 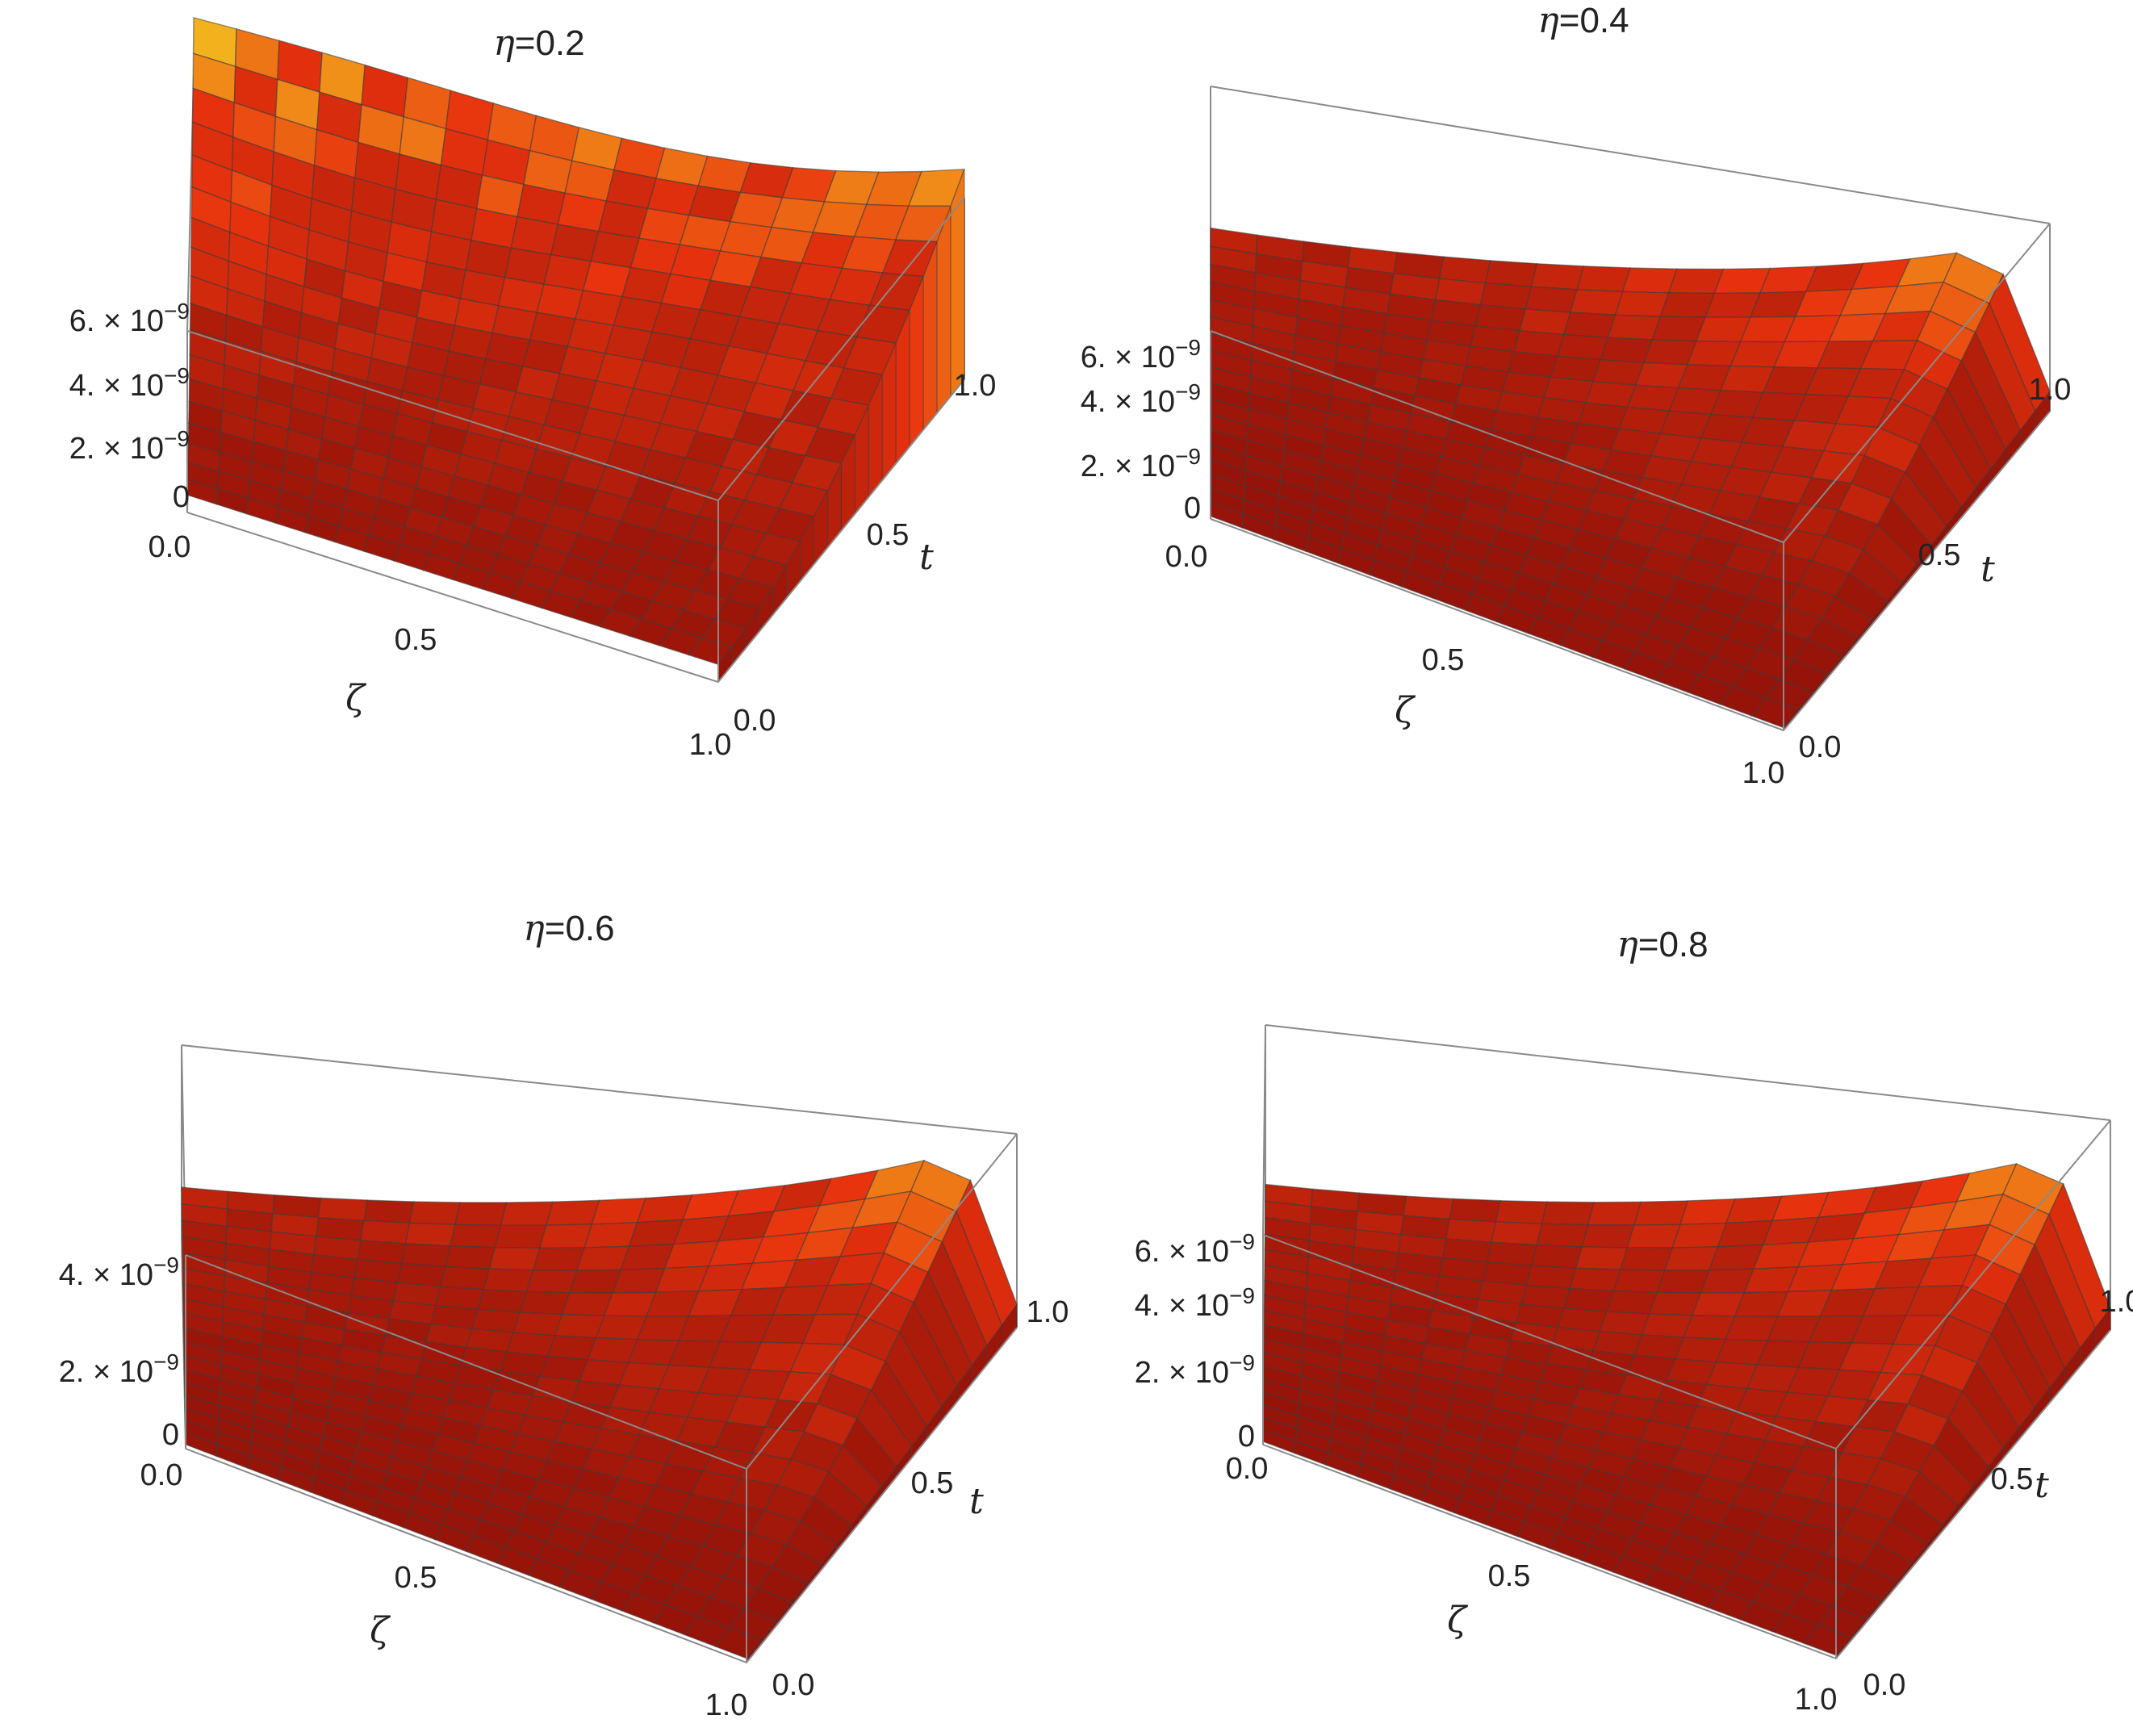 What do you see at coordinates (1583, 20) in the screenshot?
I see `panel-title: η=0.4` at bounding box center [1583, 20].